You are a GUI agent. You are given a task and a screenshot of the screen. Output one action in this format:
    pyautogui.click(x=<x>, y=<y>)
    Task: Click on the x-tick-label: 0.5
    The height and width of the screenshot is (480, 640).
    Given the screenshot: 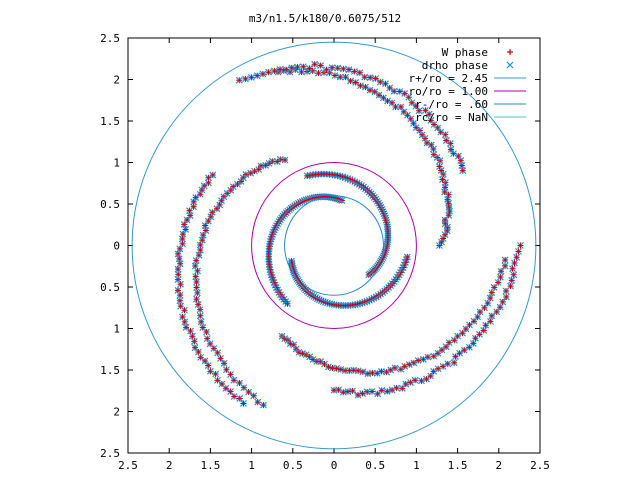 What is the action you would take?
    pyautogui.click(x=293, y=465)
    